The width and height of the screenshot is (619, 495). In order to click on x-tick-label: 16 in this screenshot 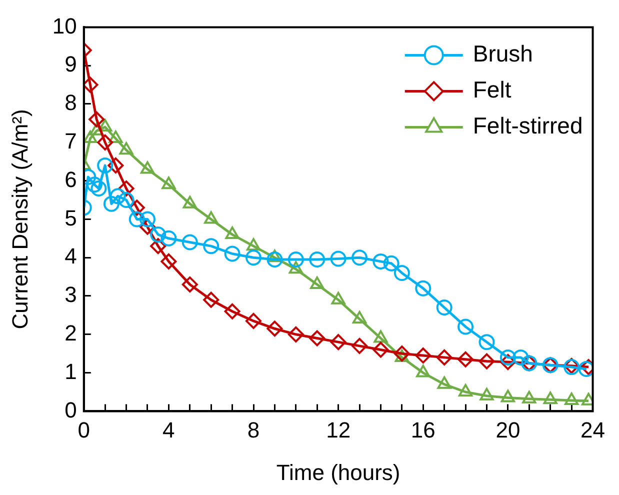, I will do `click(423, 429)`.